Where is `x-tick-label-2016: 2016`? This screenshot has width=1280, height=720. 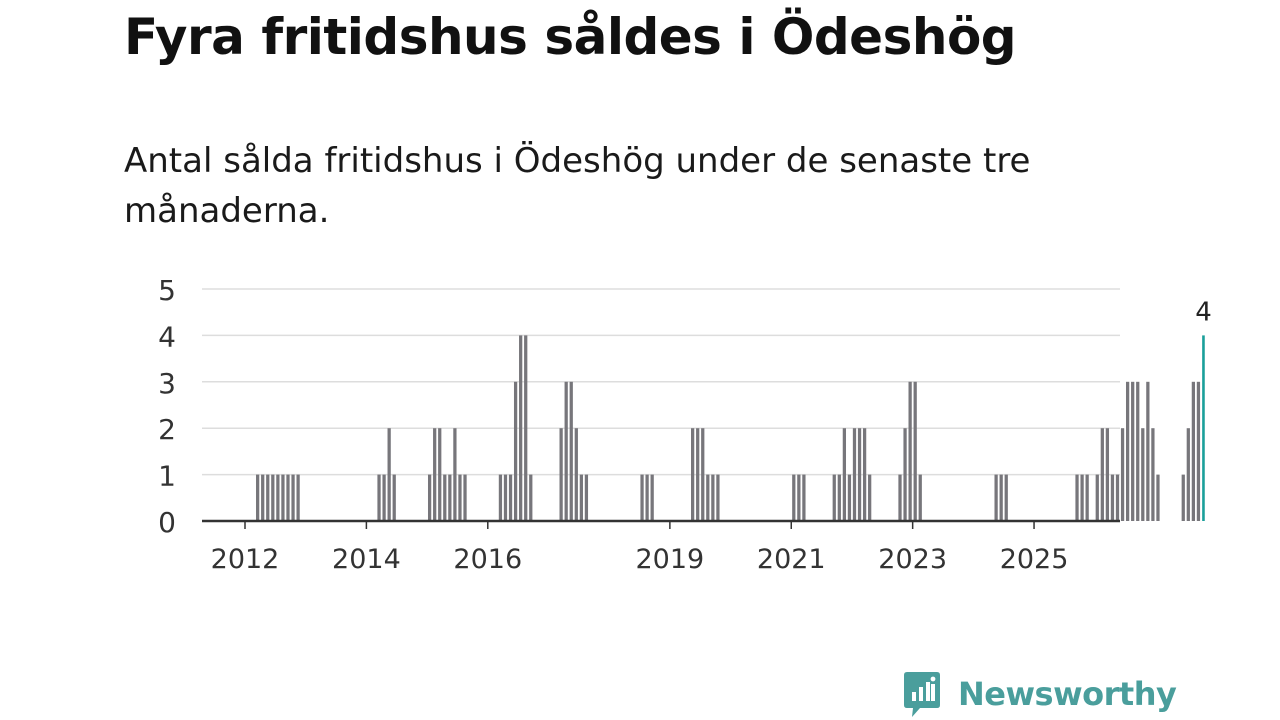 x-tick-label-2016: 2016 is located at coordinates (487, 559).